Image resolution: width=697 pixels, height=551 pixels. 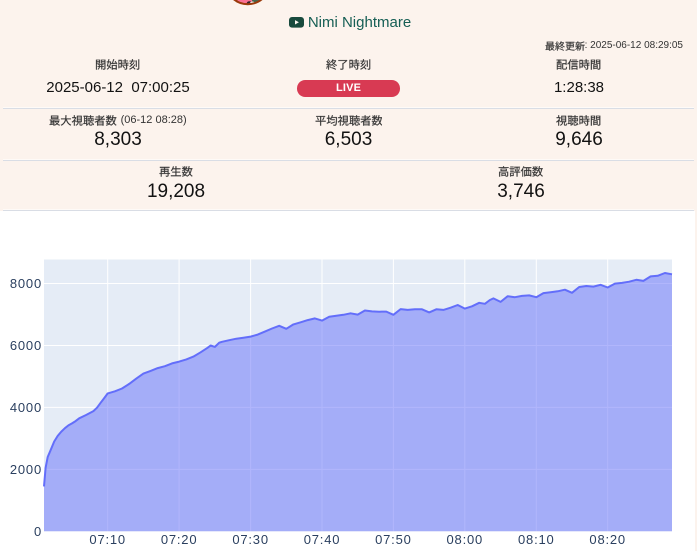 What do you see at coordinates (179, 539) in the screenshot?
I see `svg-text: 07:20` at bounding box center [179, 539].